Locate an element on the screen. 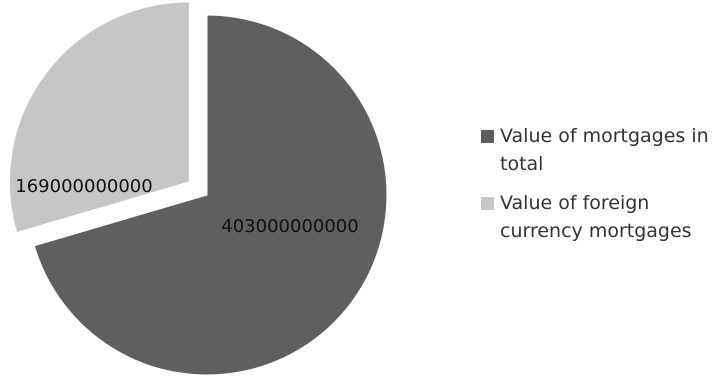 The width and height of the screenshot is (720, 376). data-label-foreign: 169000000000 is located at coordinates (83, 186).